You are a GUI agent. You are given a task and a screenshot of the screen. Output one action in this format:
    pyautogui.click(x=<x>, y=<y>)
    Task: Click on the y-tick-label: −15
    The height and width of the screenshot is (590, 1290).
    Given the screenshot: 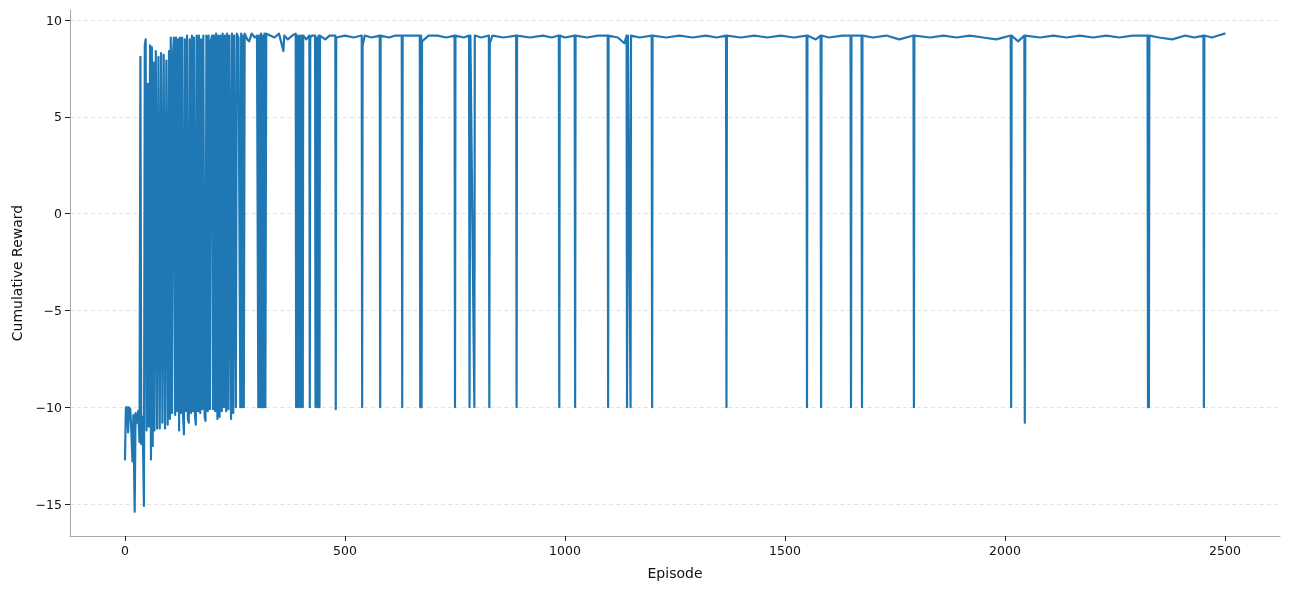 What is the action you would take?
    pyautogui.click(x=48, y=504)
    